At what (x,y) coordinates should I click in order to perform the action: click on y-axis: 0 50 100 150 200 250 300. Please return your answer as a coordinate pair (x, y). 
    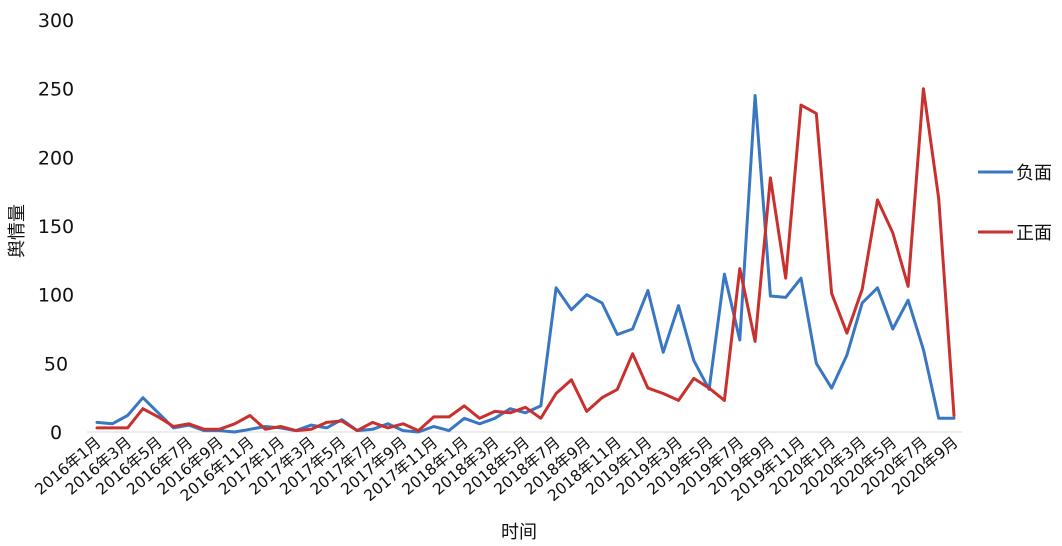
    Looking at the image, I should click on (56, 227).